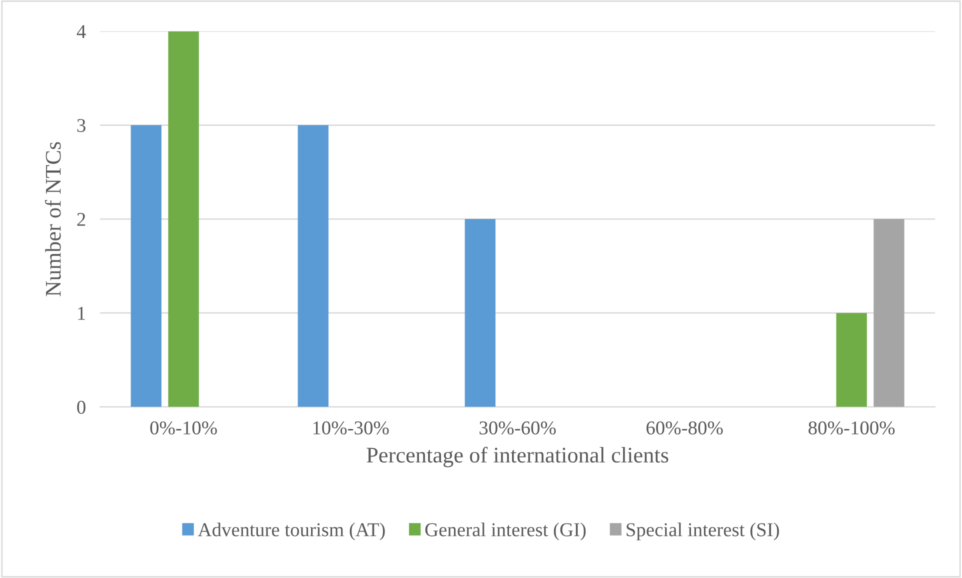 The width and height of the screenshot is (962, 578). What do you see at coordinates (52, 219) in the screenshot?
I see `y-axis-title: Number of NTCs` at bounding box center [52, 219].